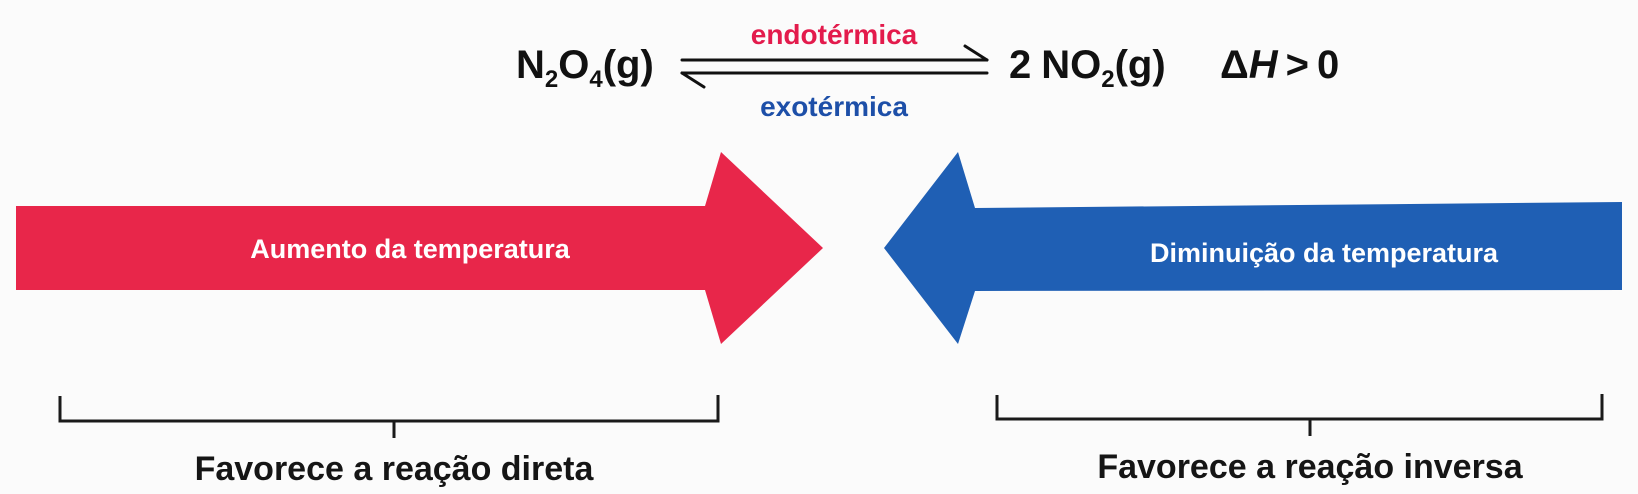 The height and width of the screenshot is (494, 1638). Describe the element at coordinates (1324, 253) in the screenshot. I see `temperature-decrease-label: Diminuição da temperatura` at that location.